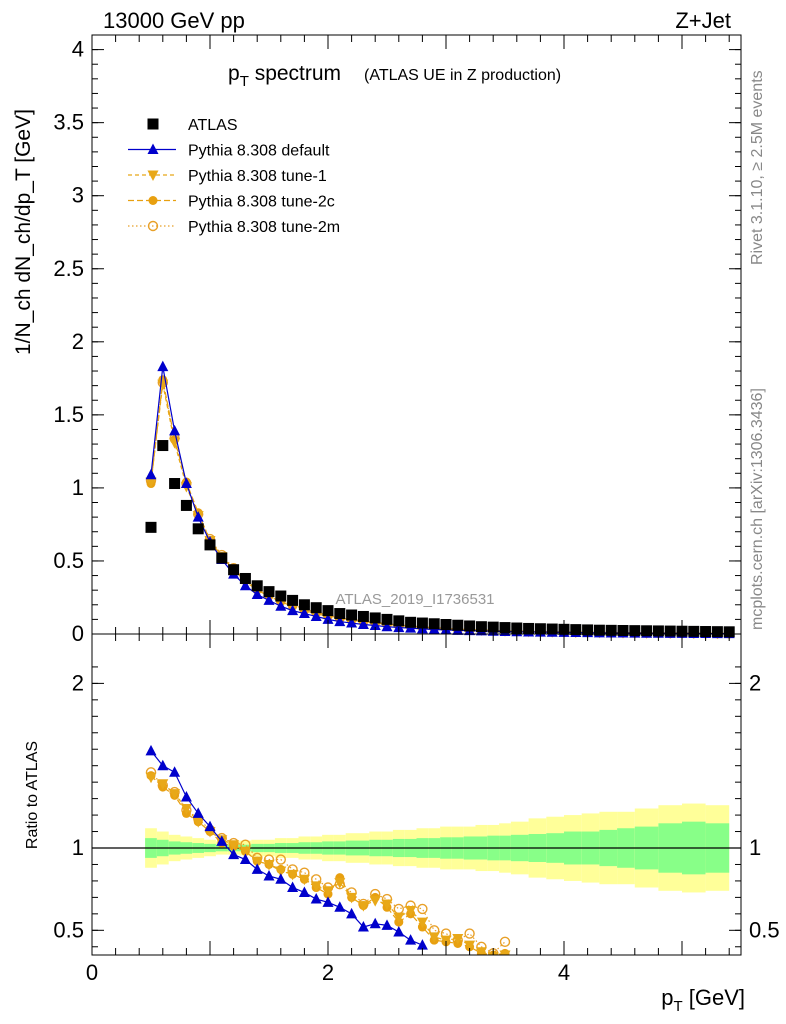 The image size is (786, 1024). I want to click on main-y-tick-label: 1, so click(78, 487).